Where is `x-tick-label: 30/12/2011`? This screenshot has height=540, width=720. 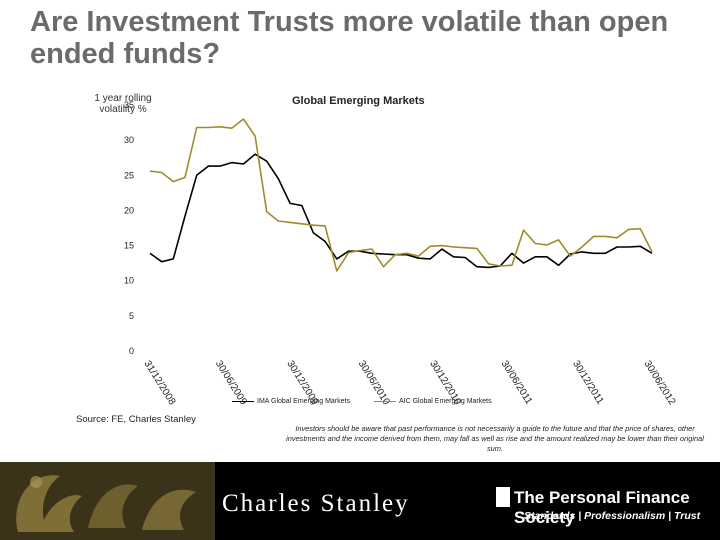 x-tick-label: 30/12/2011 is located at coordinates (588, 383).